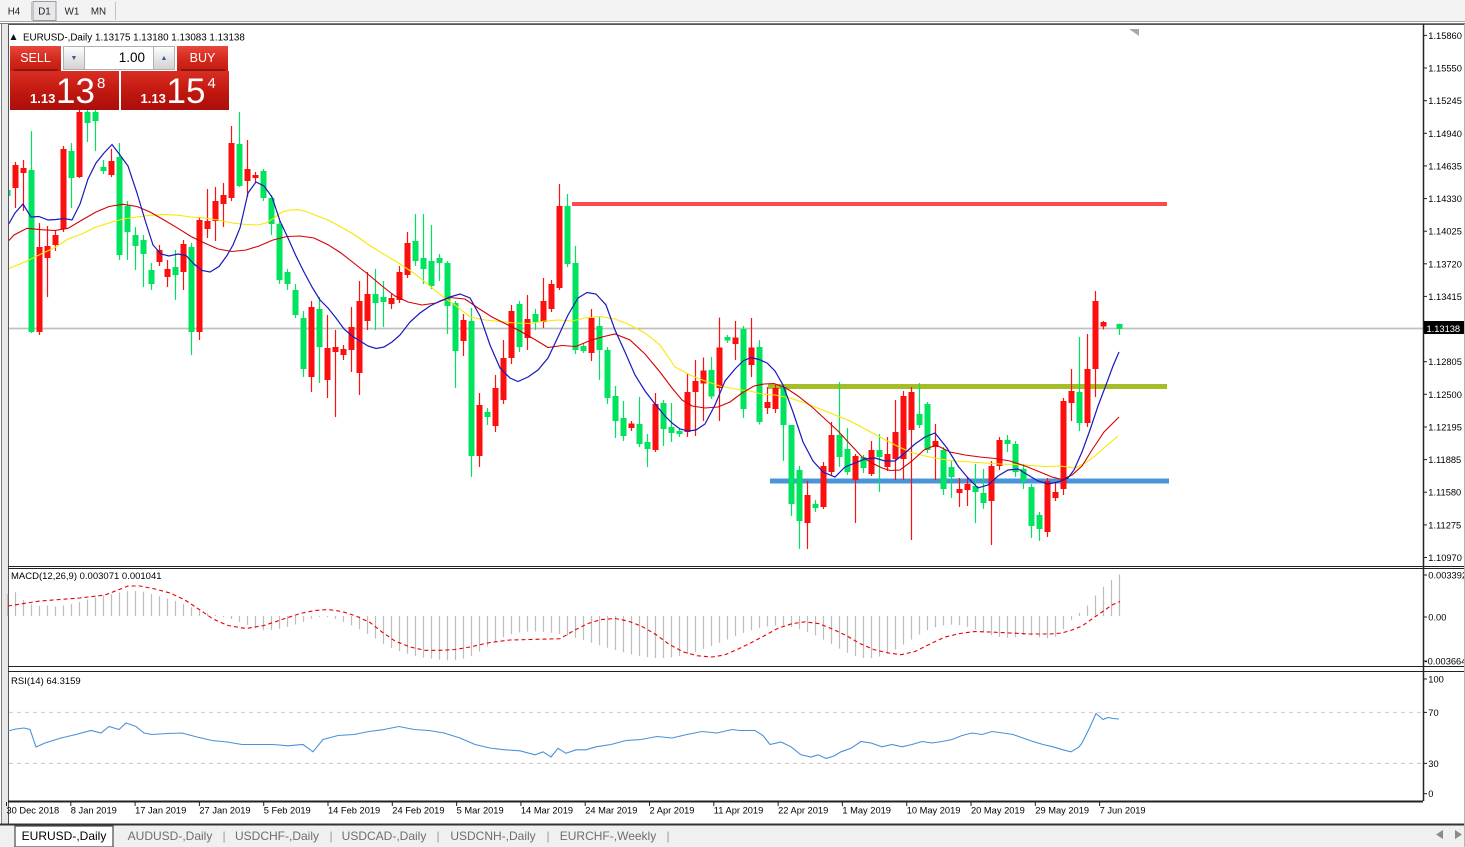 The width and height of the screenshot is (1465, 847). Describe the element at coordinates (170, 836) in the screenshot. I see `svg-text: AUDUSD-,Daily` at that location.